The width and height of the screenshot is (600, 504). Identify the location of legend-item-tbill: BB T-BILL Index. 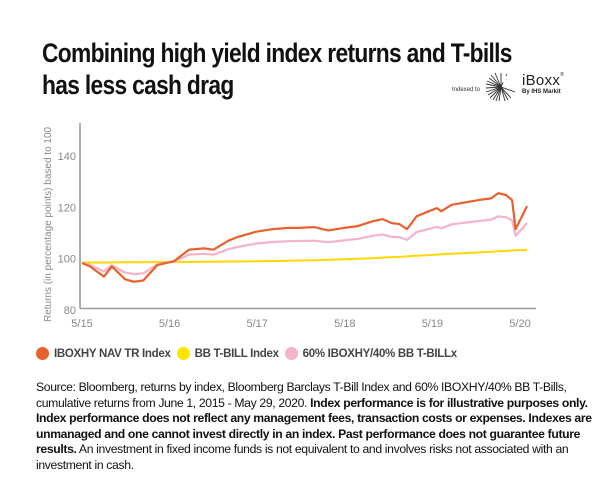
(227, 353).